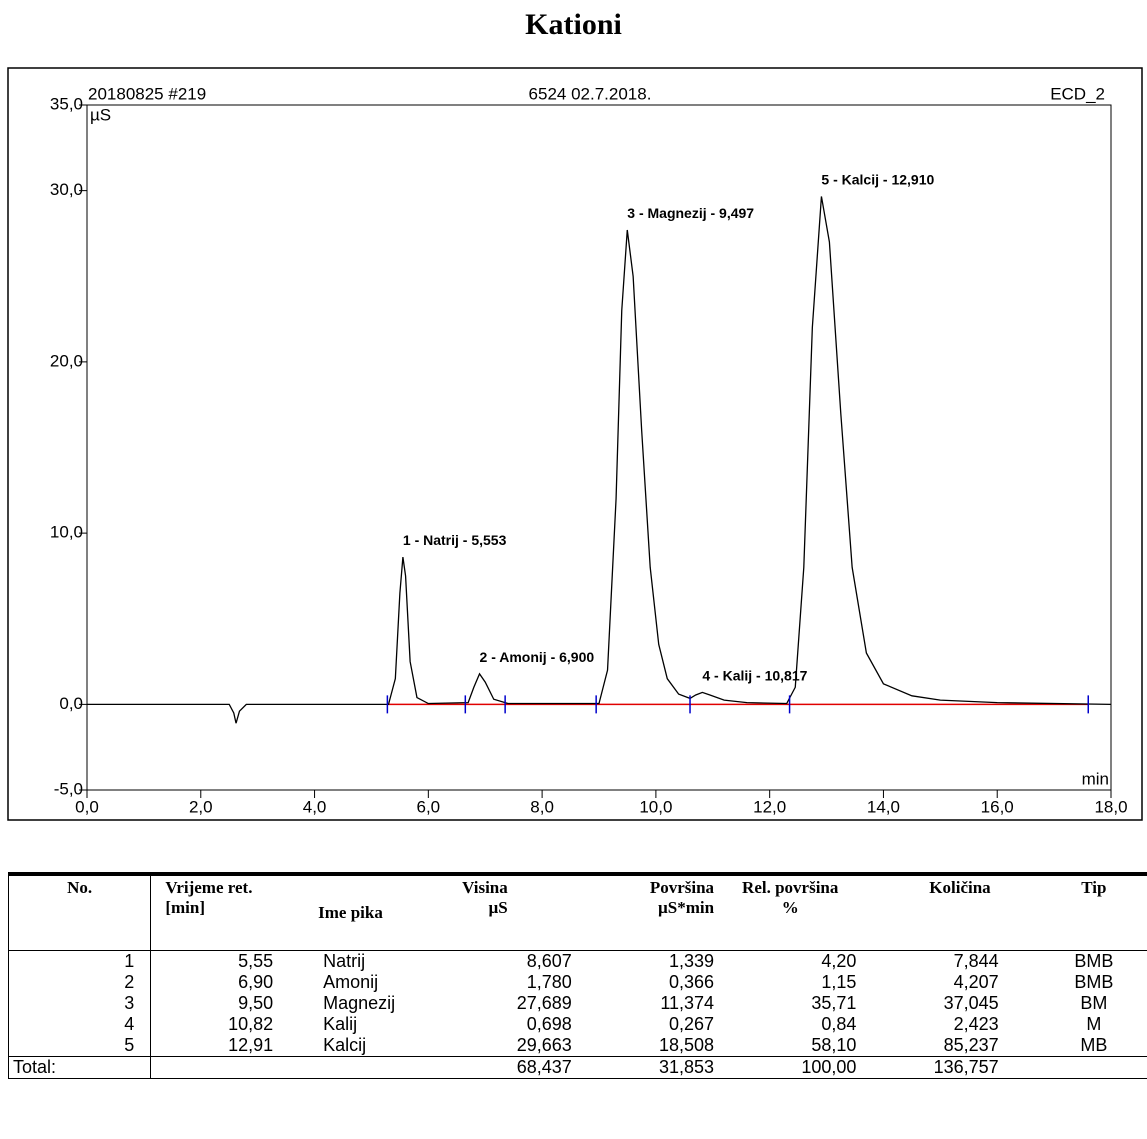 The image size is (1147, 1139). What do you see at coordinates (222, 911) in the screenshot?
I see `header-cell: Vrijeme ret. [min]` at bounding box center [222, 911].